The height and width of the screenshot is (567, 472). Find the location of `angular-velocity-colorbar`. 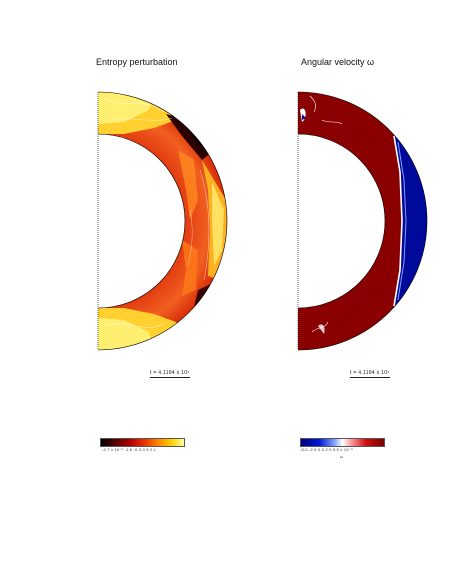

angular-velocity-colorbar is located at coordinates (342, 442).